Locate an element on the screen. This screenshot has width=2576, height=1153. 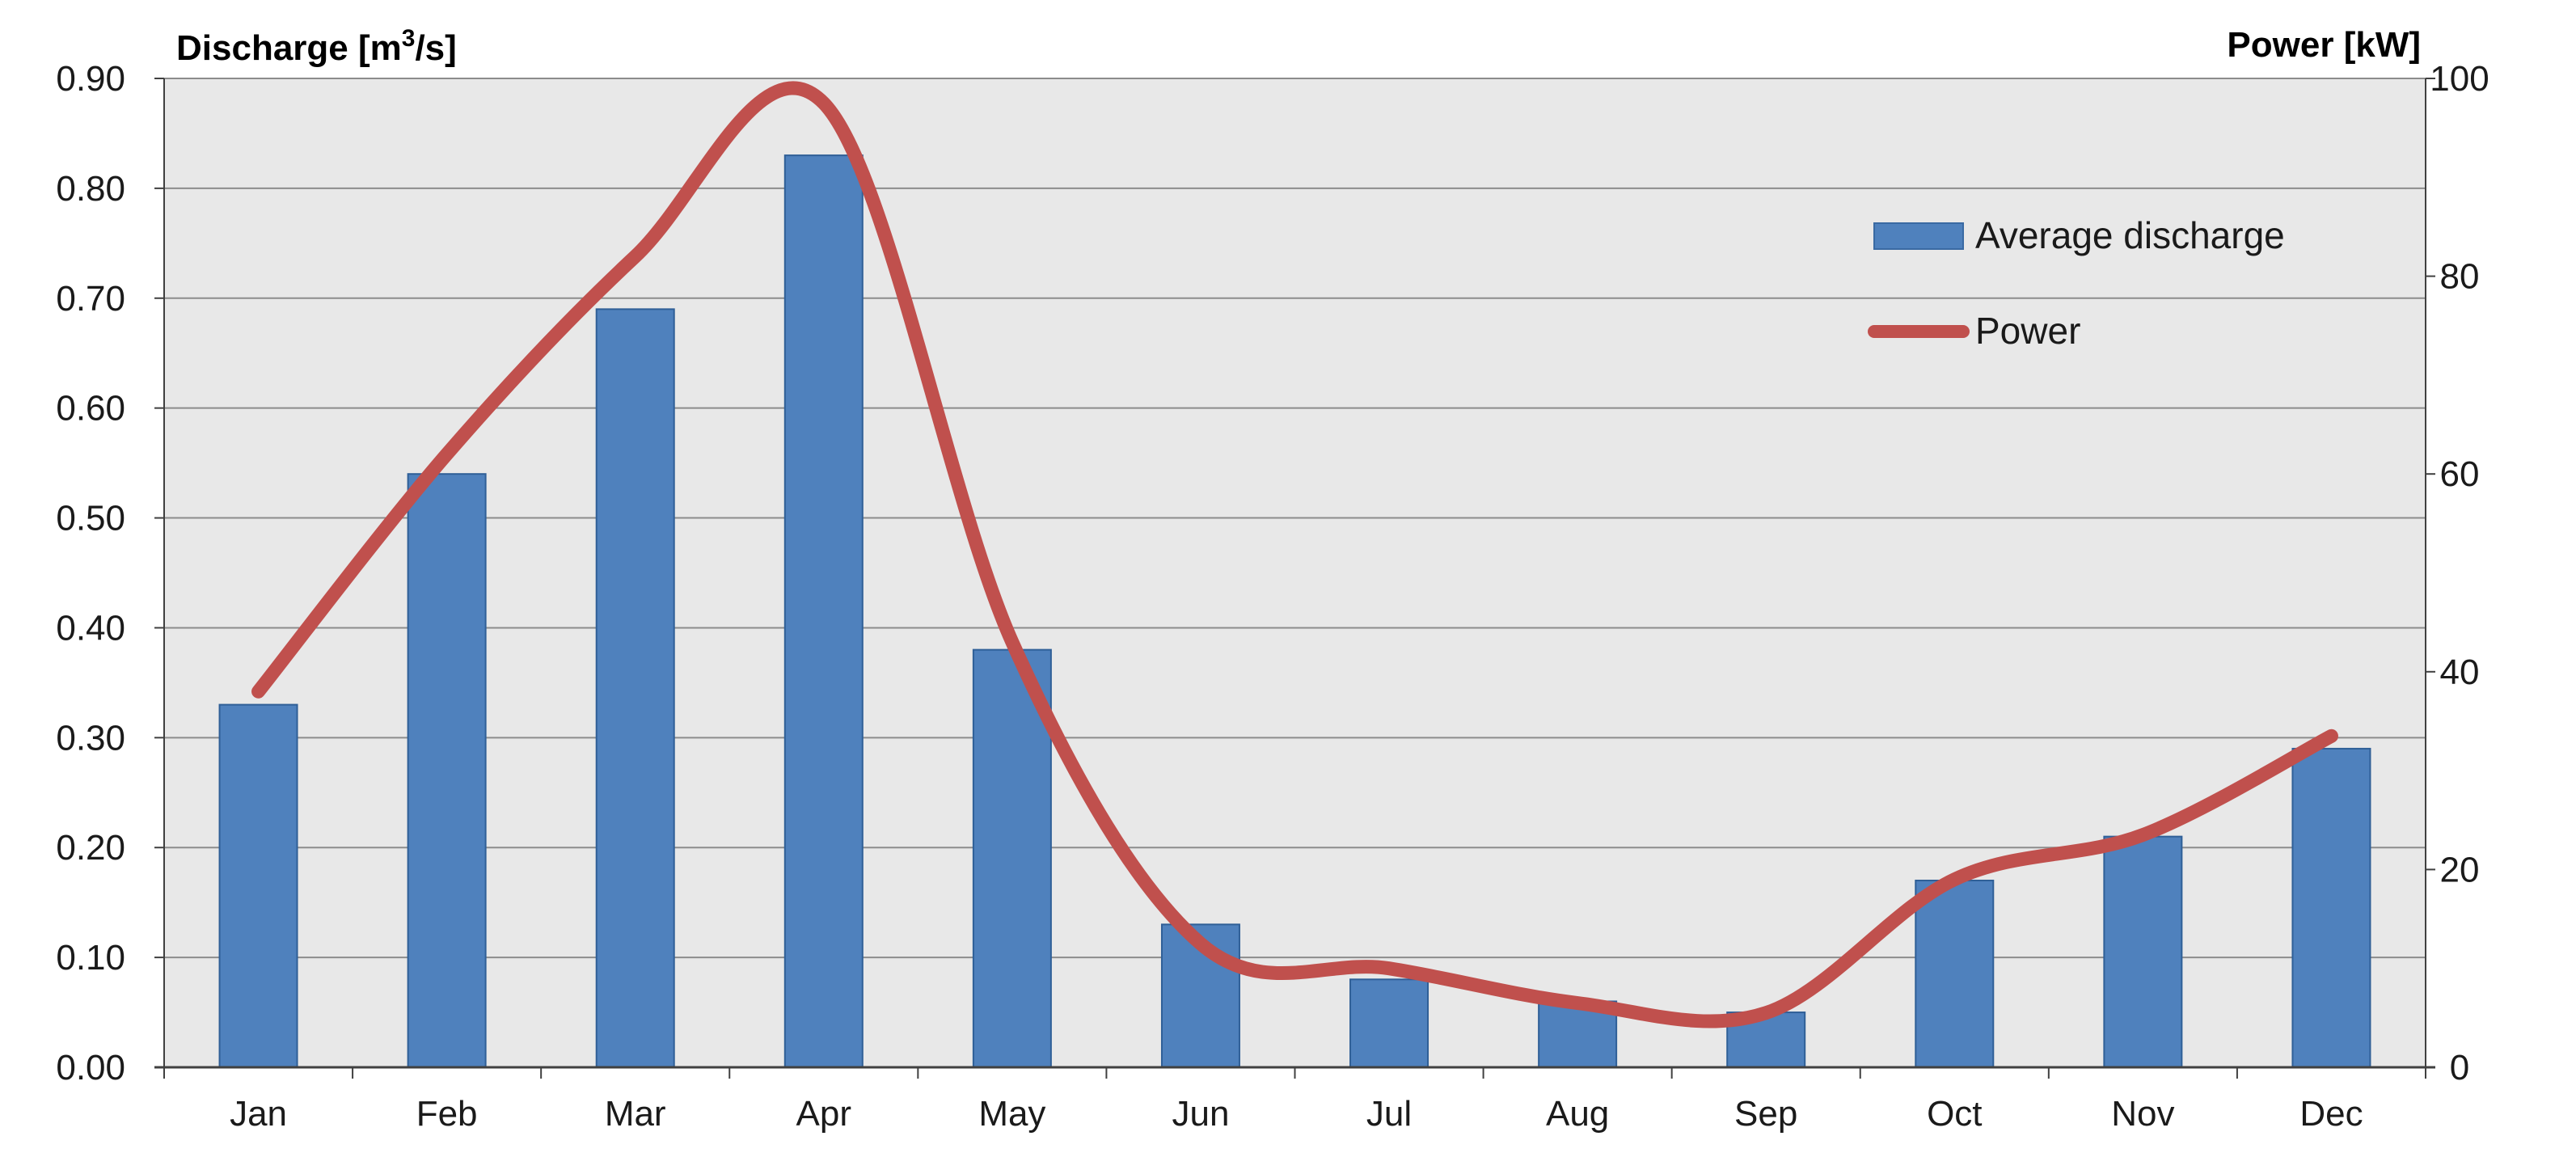
x-tick-label: Oct is located at coordinates (1954, 1114).